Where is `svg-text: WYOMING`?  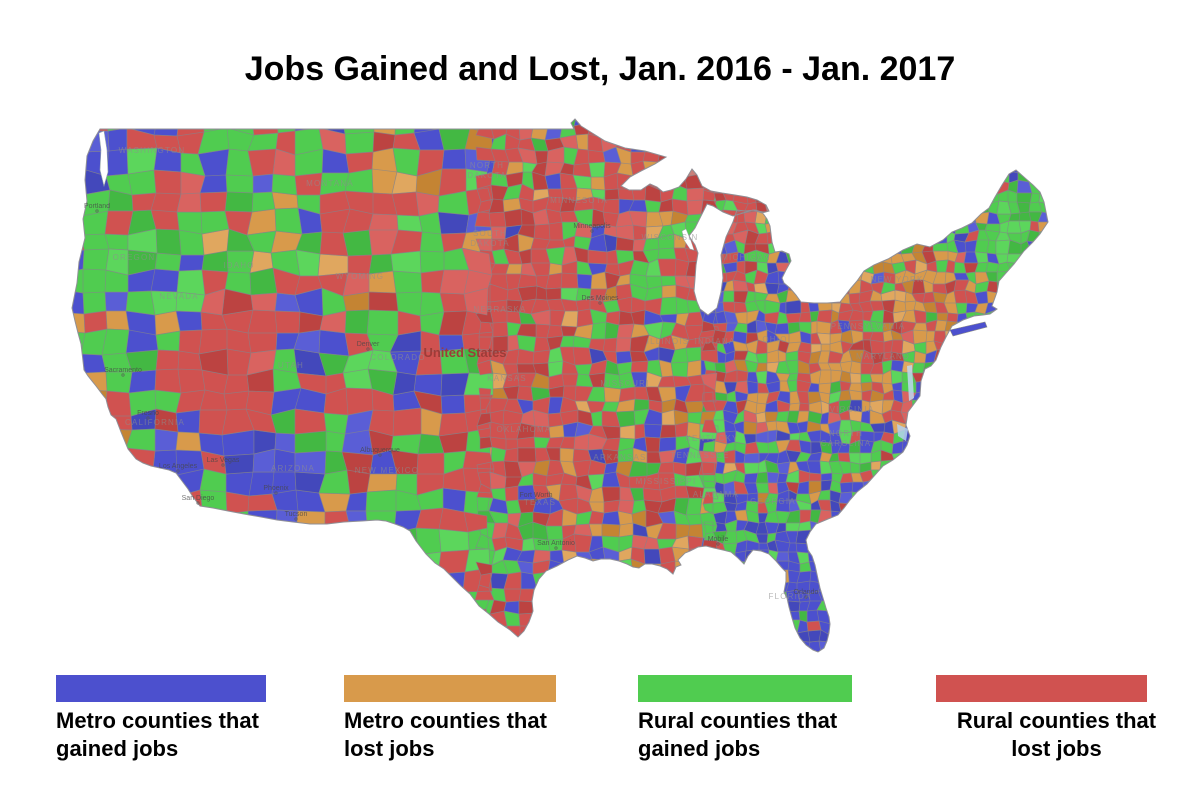
svg-text: WYOMING is located at coordinates (360, 276).